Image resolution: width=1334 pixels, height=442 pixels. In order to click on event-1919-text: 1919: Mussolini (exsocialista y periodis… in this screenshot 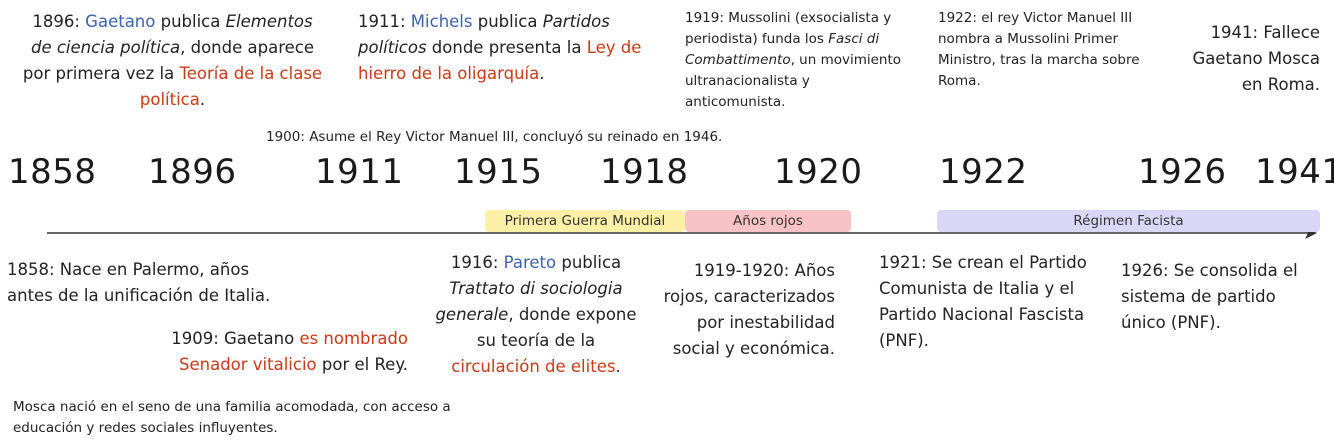, I will do `click(788, 28)`.